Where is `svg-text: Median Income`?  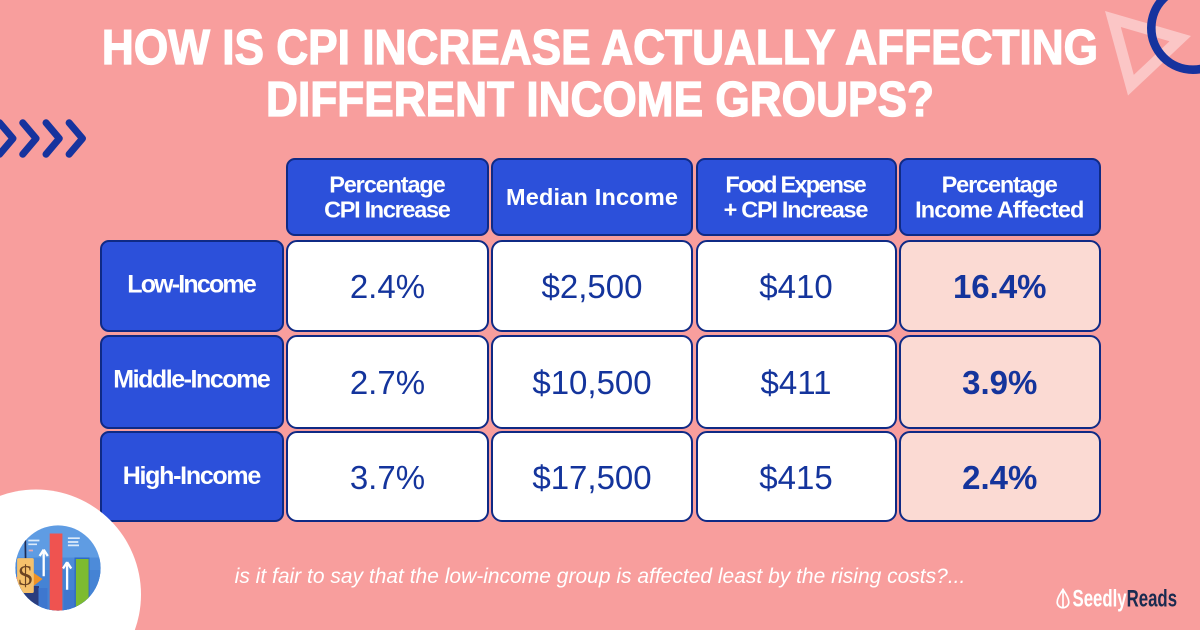 svg-text: Median Income is located at coordinates (592, 197).